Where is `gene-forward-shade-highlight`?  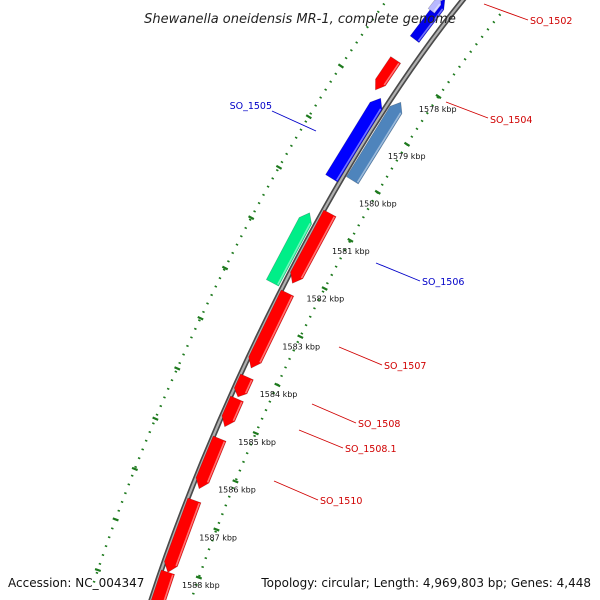
gene-forward-shade-highlight is located at coordinates (437, 8).